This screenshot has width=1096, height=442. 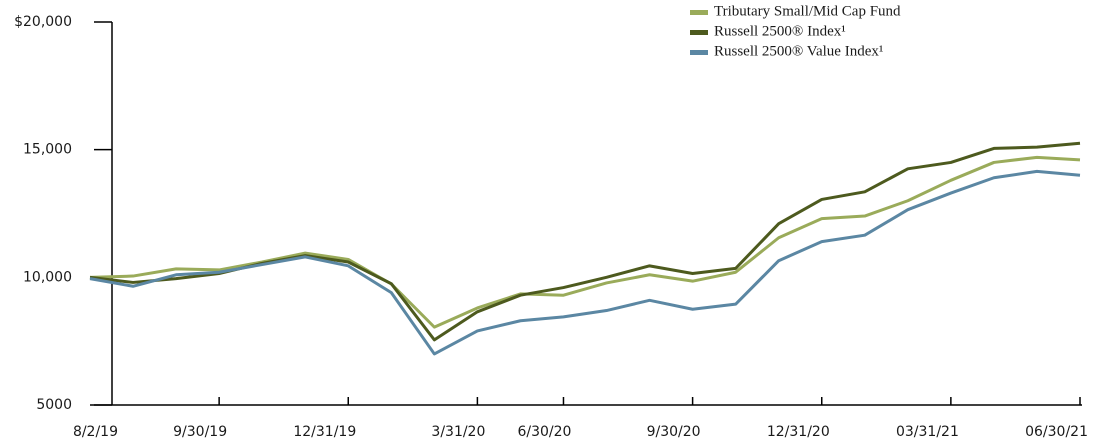 What do you see at coordinates (200, 432) in the screenshot?
I see `x-tick-label: 9/30/19` at bounding box center [200, 432].